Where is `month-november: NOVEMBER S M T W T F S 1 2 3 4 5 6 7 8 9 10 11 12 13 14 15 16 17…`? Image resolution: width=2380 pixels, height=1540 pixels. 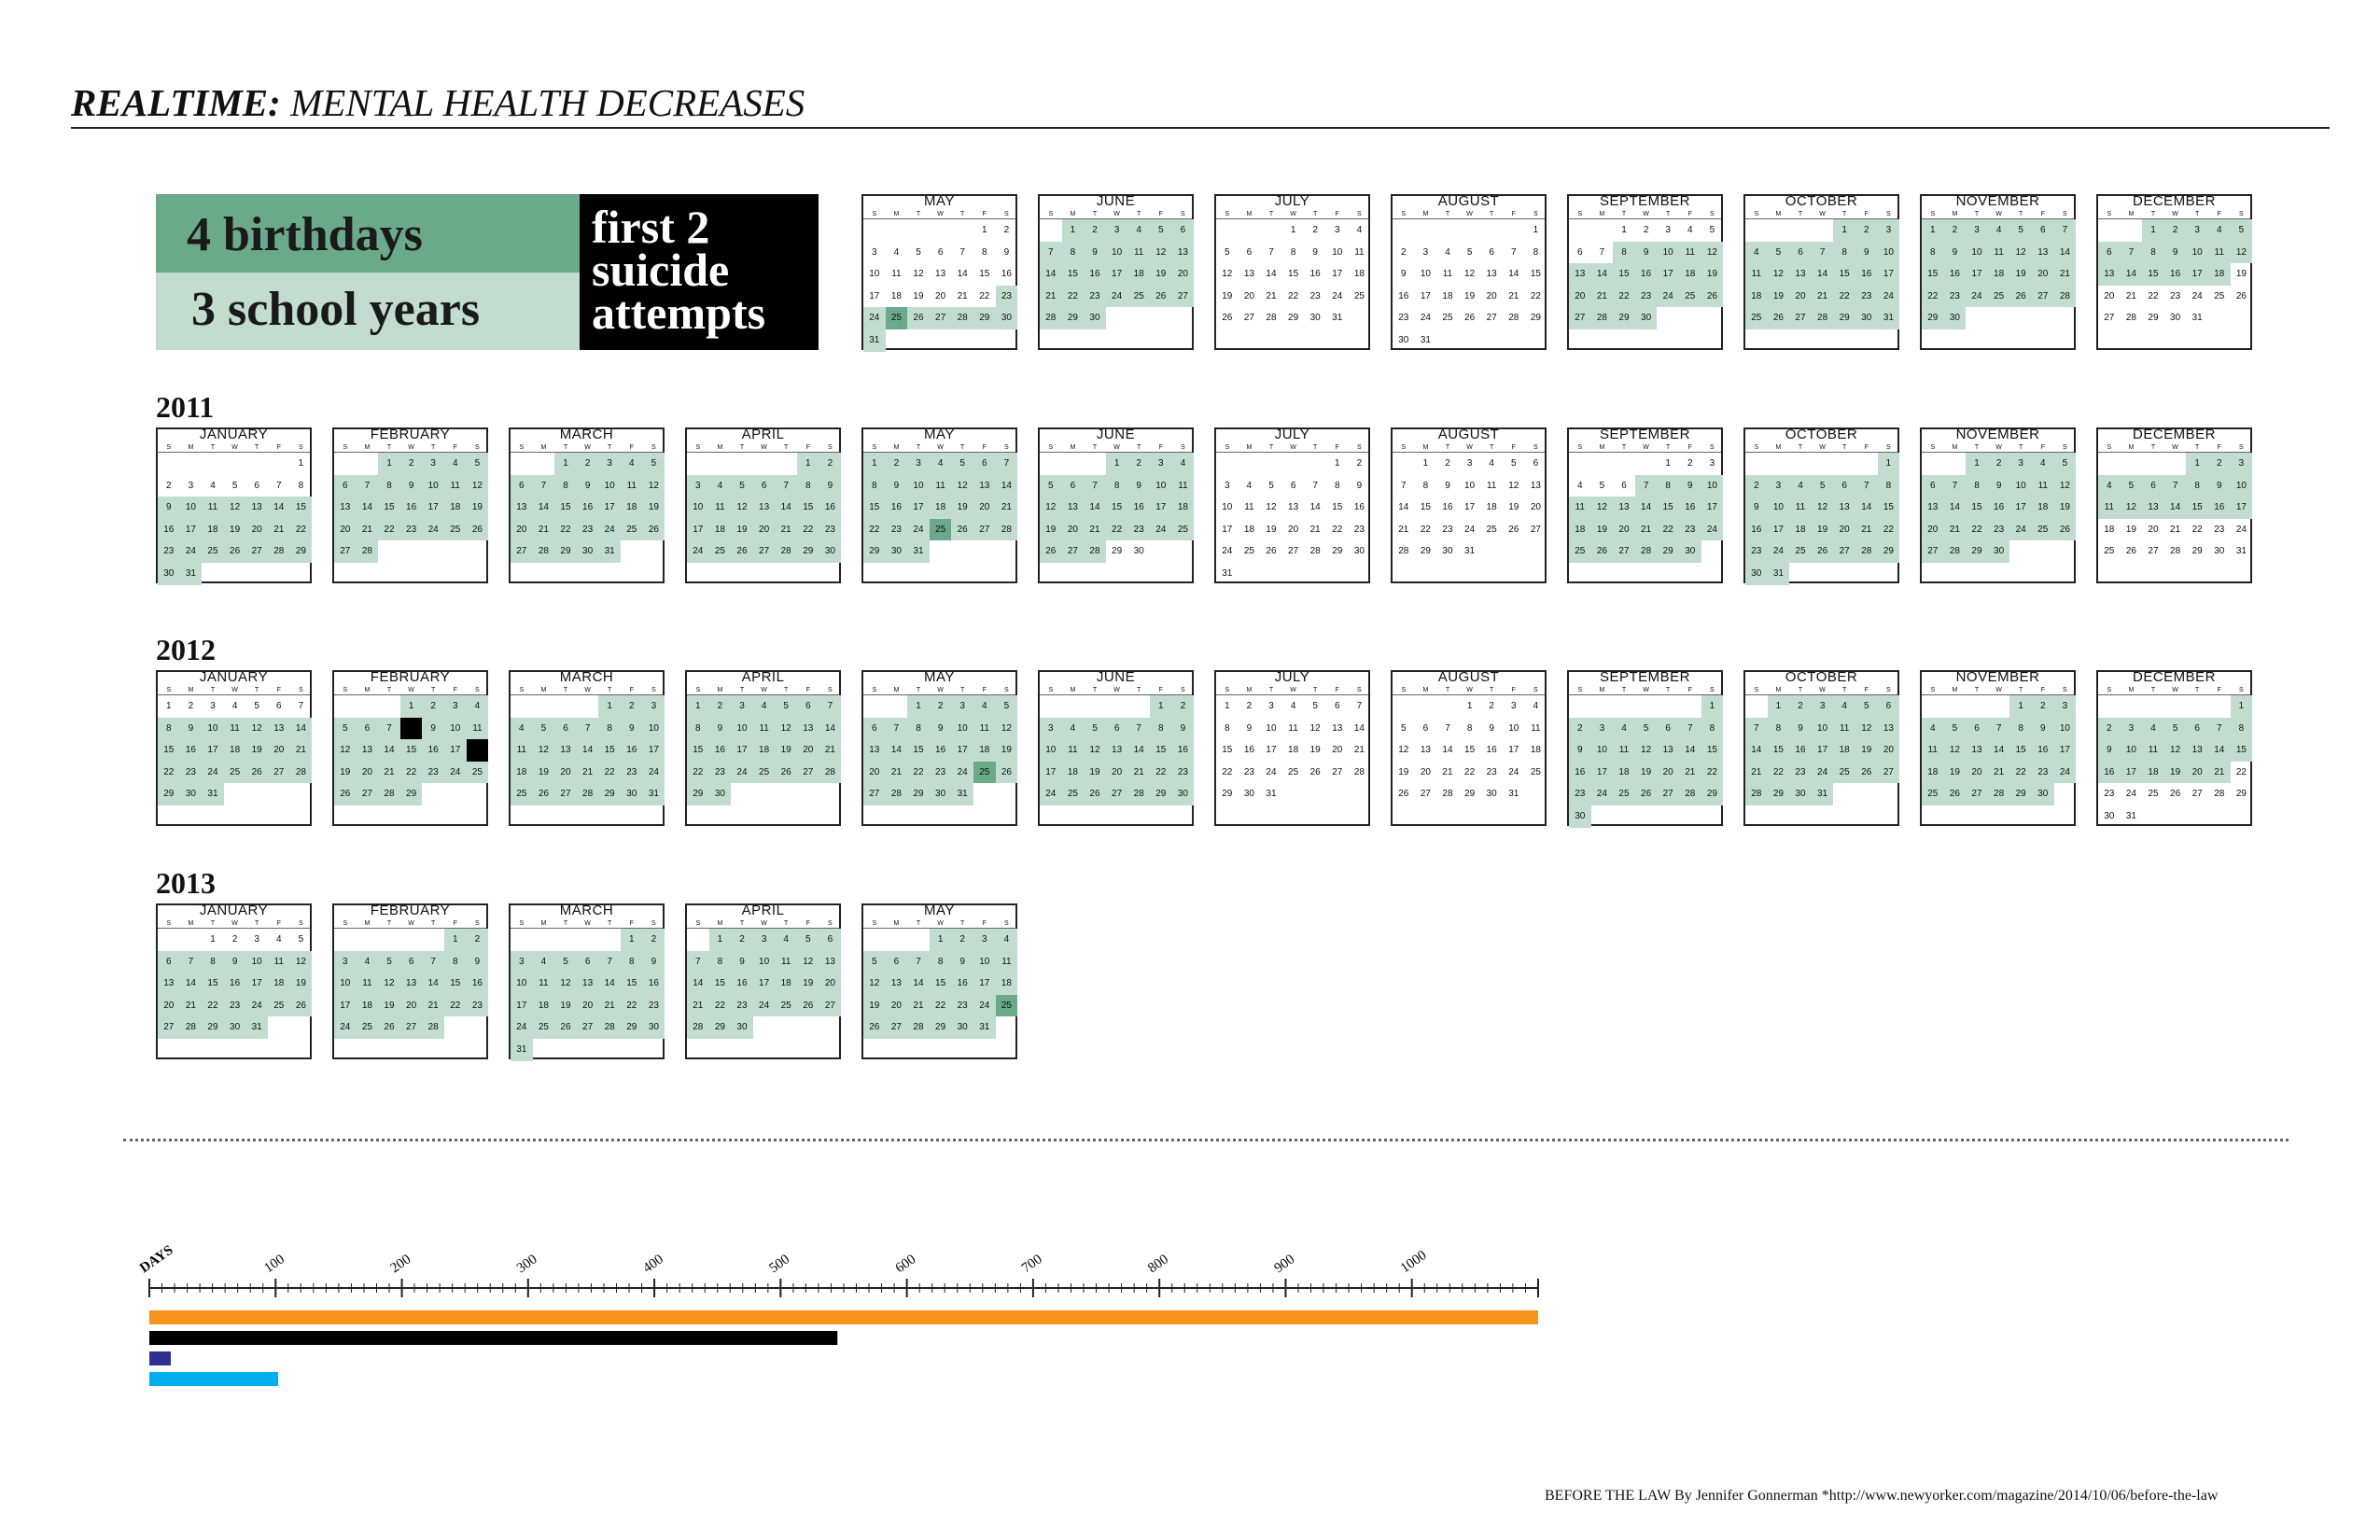 month-november: NOVEMBER S M T W T F S 1 2 3 4 5 6 7 8 9 10 11 12 13 14 15 16 17… is located at coordinates (1998, 748).